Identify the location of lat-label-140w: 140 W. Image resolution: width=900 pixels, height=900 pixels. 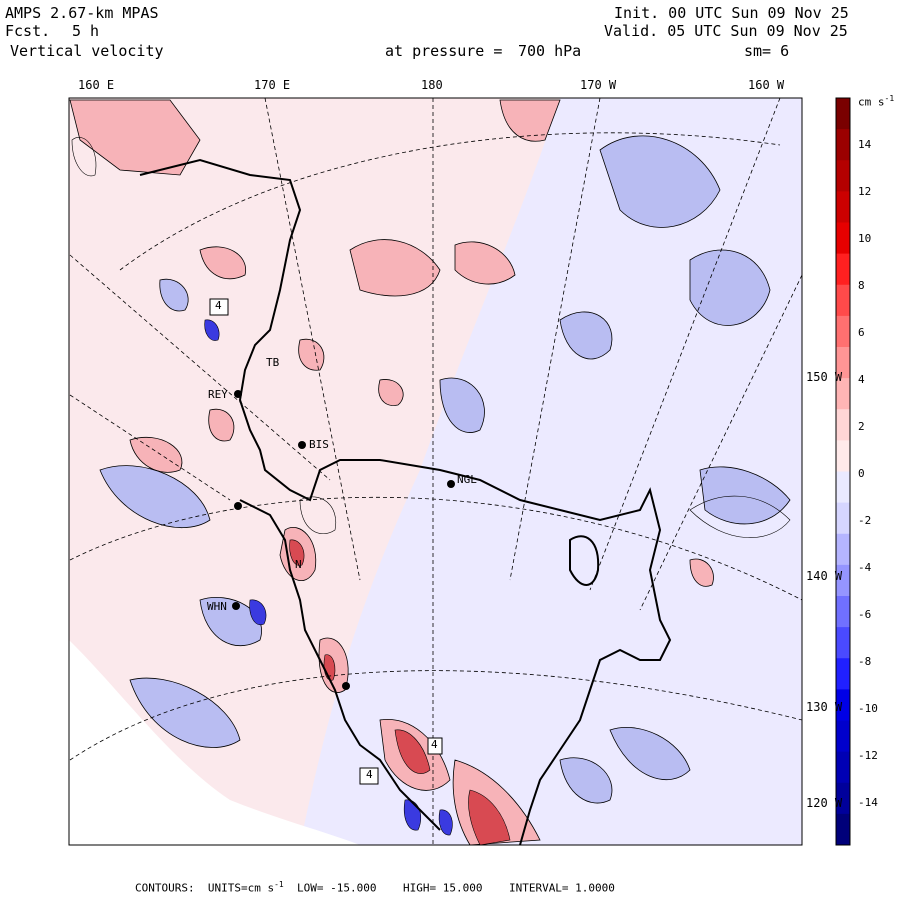
(824, 576).